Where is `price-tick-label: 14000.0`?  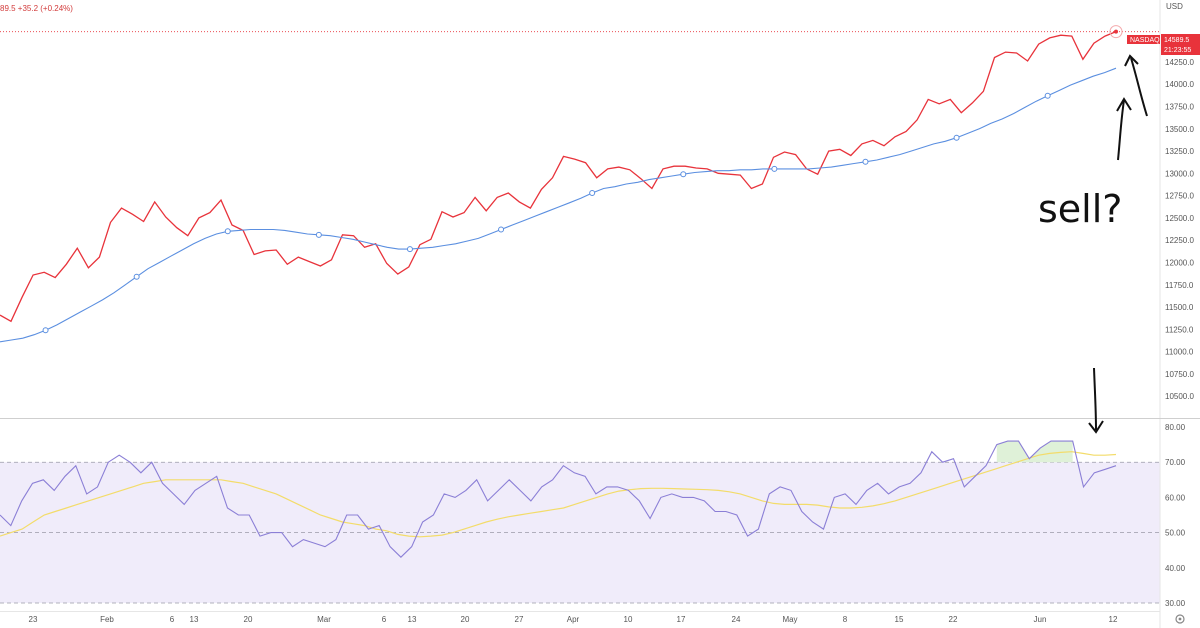
price-tick-label: 14000.0 is located at coordinates (1179, 84).